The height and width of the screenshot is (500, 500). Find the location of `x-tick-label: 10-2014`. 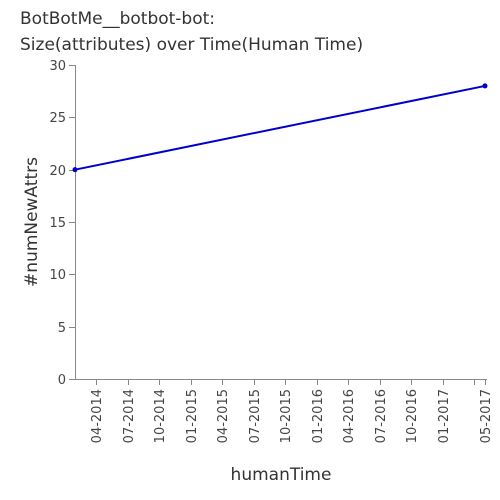

x-tick-label: 10-2014 is located at coordinates (160, 416).